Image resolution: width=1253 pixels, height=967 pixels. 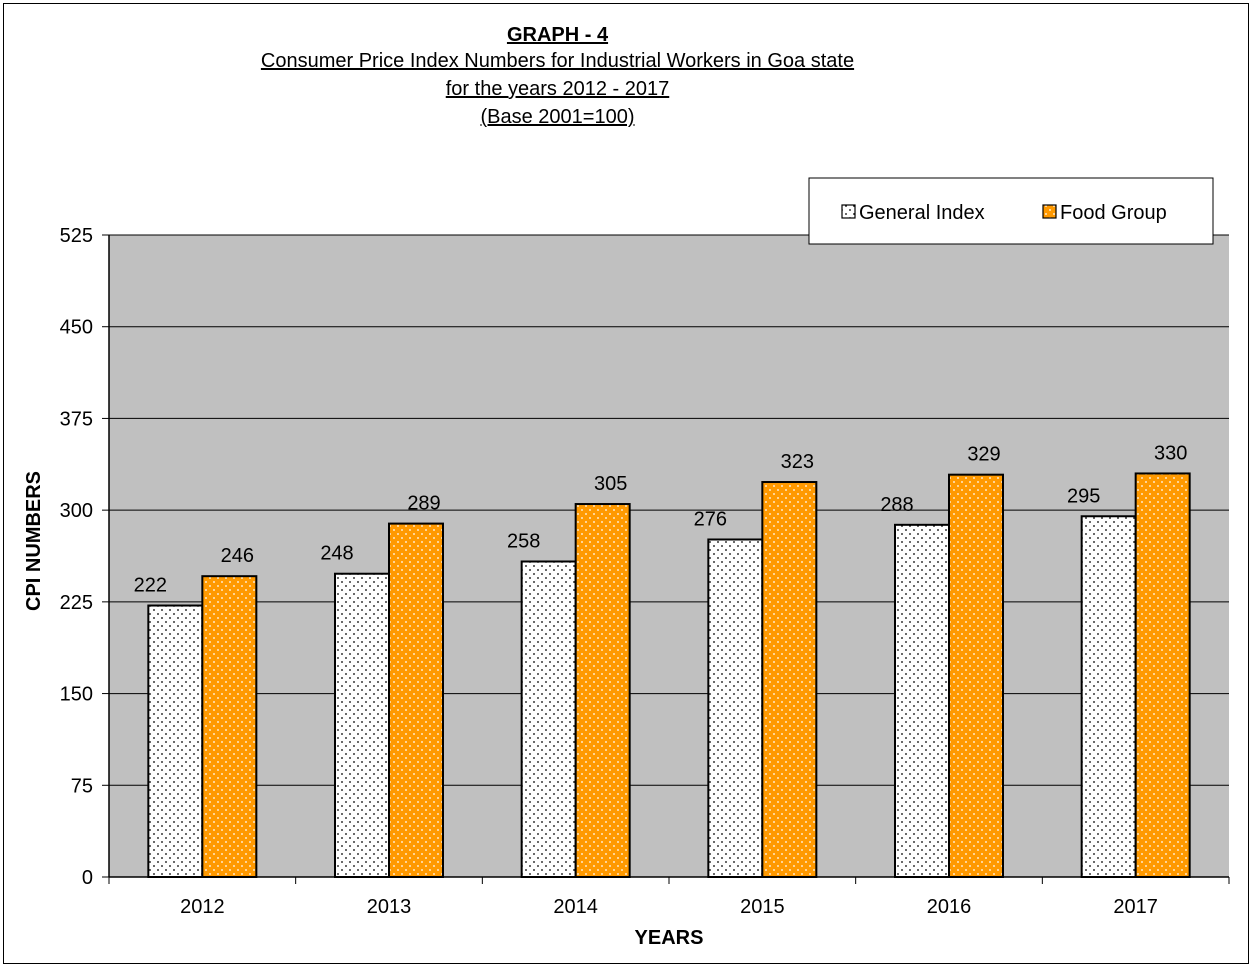 What do you see at coordinates (76, 695) in the screenshot?
I see `y-tick-label: 150` at bounding box center [76, 695].